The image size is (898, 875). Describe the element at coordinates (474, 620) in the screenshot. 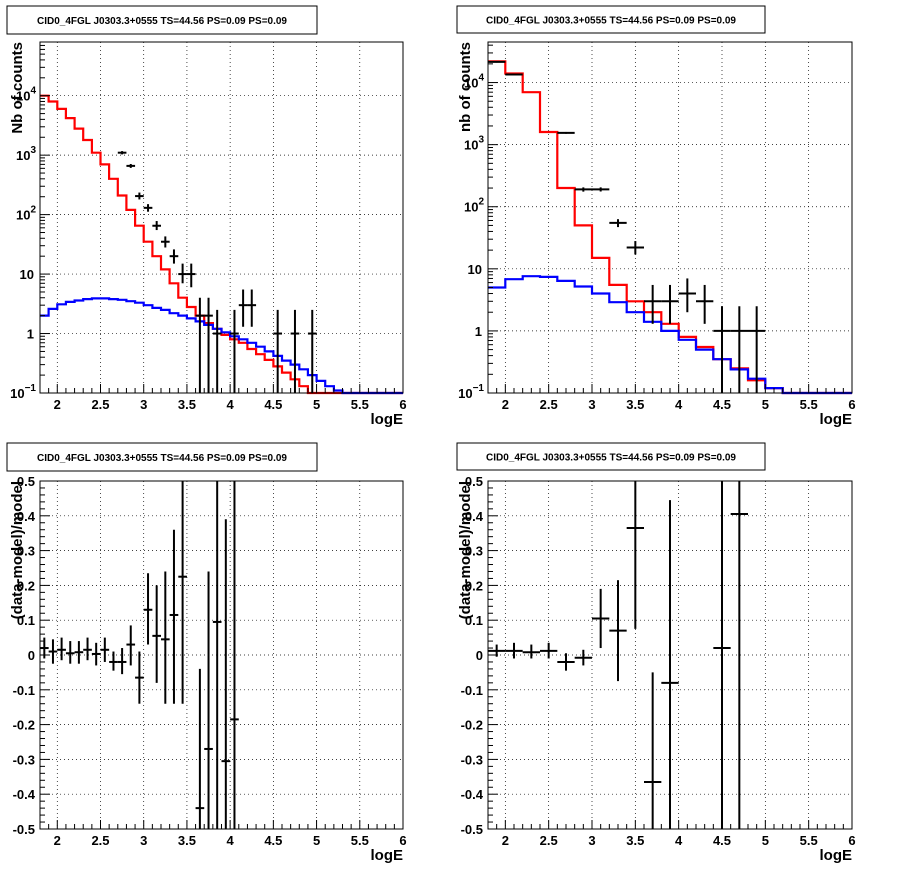

I see `y-tick-label: 0.1` at that location.